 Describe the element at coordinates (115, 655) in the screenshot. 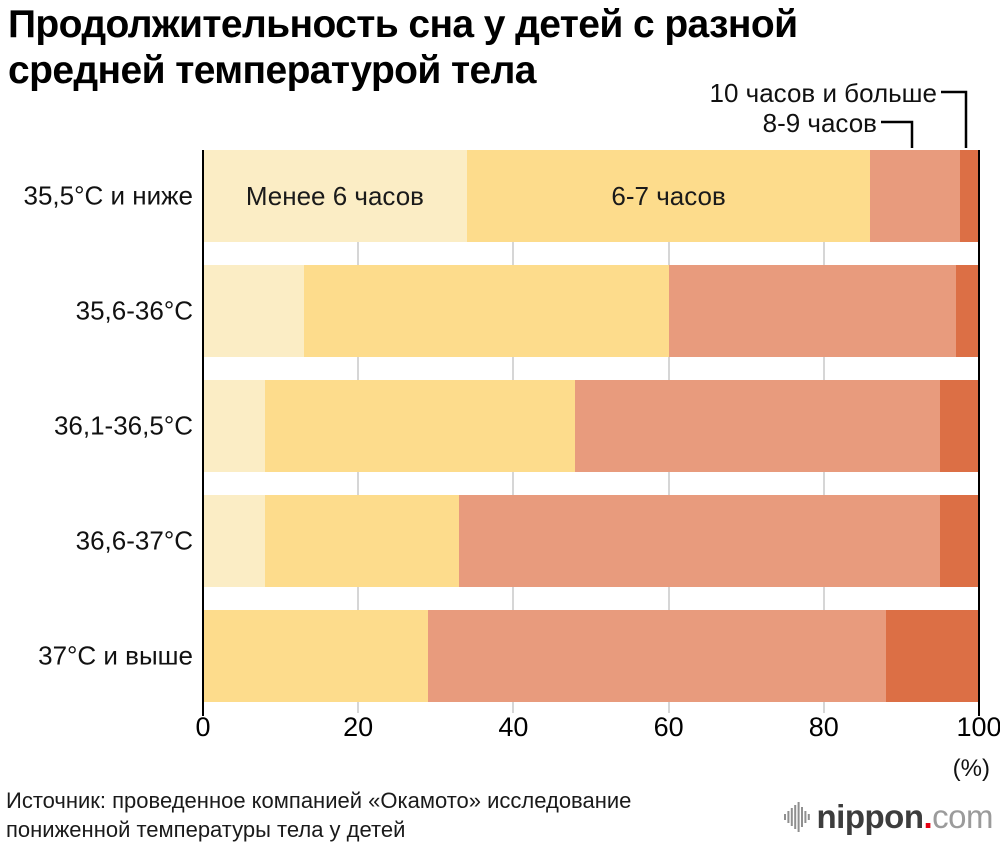

I see `category-label-4: 37°C и выше` at that location.